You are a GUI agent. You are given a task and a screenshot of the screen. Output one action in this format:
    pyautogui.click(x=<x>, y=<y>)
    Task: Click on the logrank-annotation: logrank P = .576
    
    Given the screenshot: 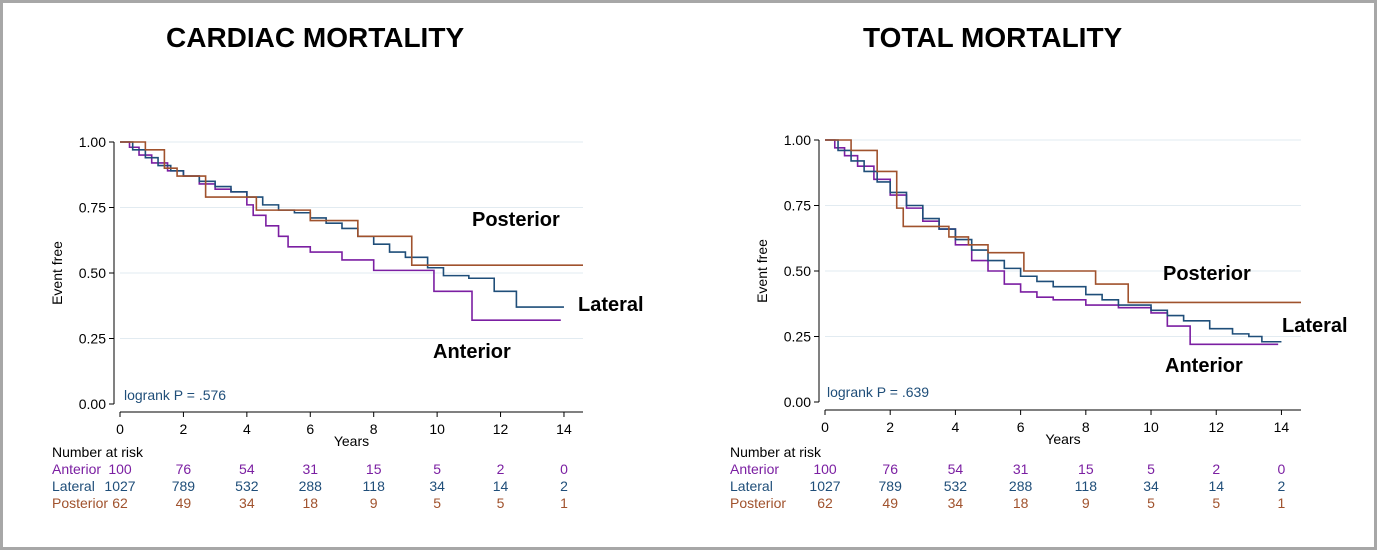 What is the action you would take?
    pyautogui.click(x=175, y=395)
    